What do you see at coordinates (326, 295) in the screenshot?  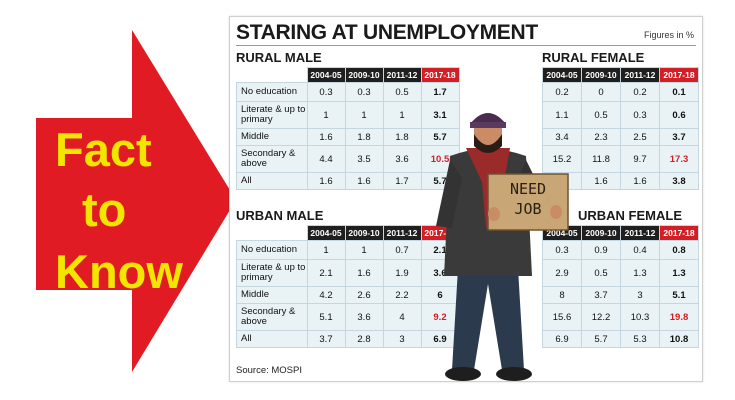 I see `data-cell: 4.2` at bounding box center [326, 295].